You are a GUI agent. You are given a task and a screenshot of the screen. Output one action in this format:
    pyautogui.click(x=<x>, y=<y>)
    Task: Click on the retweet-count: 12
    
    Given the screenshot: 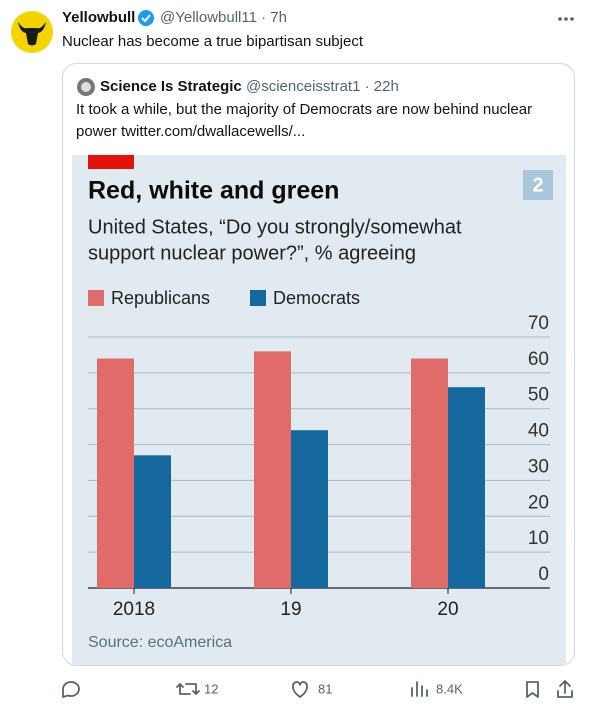 What is the action you would take?
    pyautogui.click(x=211, y=688)
    